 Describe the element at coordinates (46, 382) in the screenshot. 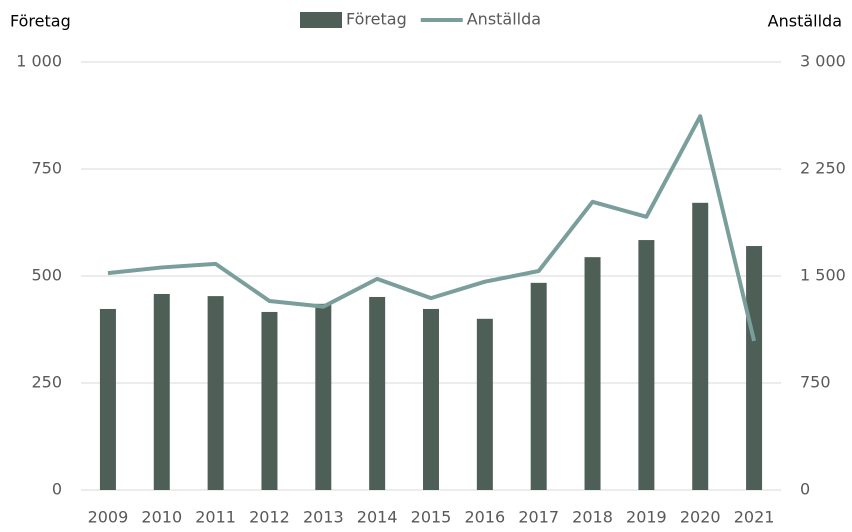

I see `y-tick-label: 250` at that location.